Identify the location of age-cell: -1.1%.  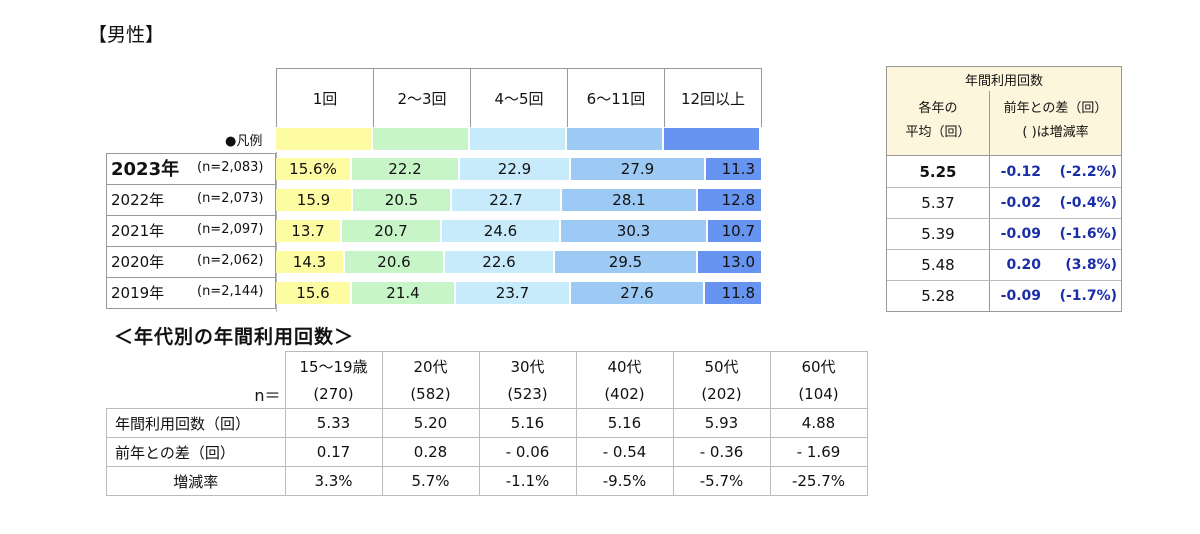
(527, 481).